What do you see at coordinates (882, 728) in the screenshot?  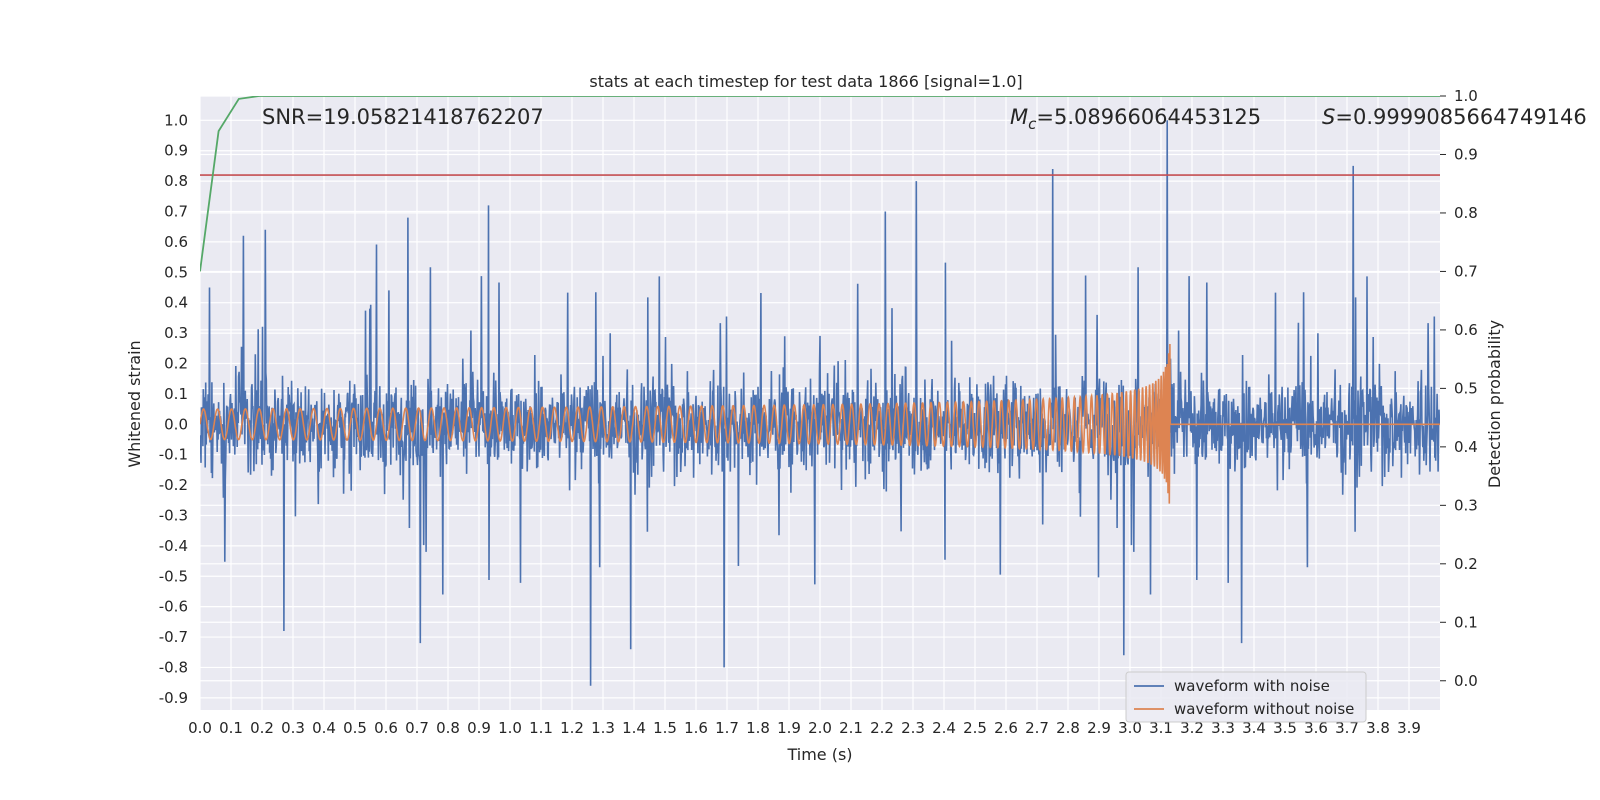 I see `x-tick-label: 2.2` at bounding box center [882, 728].